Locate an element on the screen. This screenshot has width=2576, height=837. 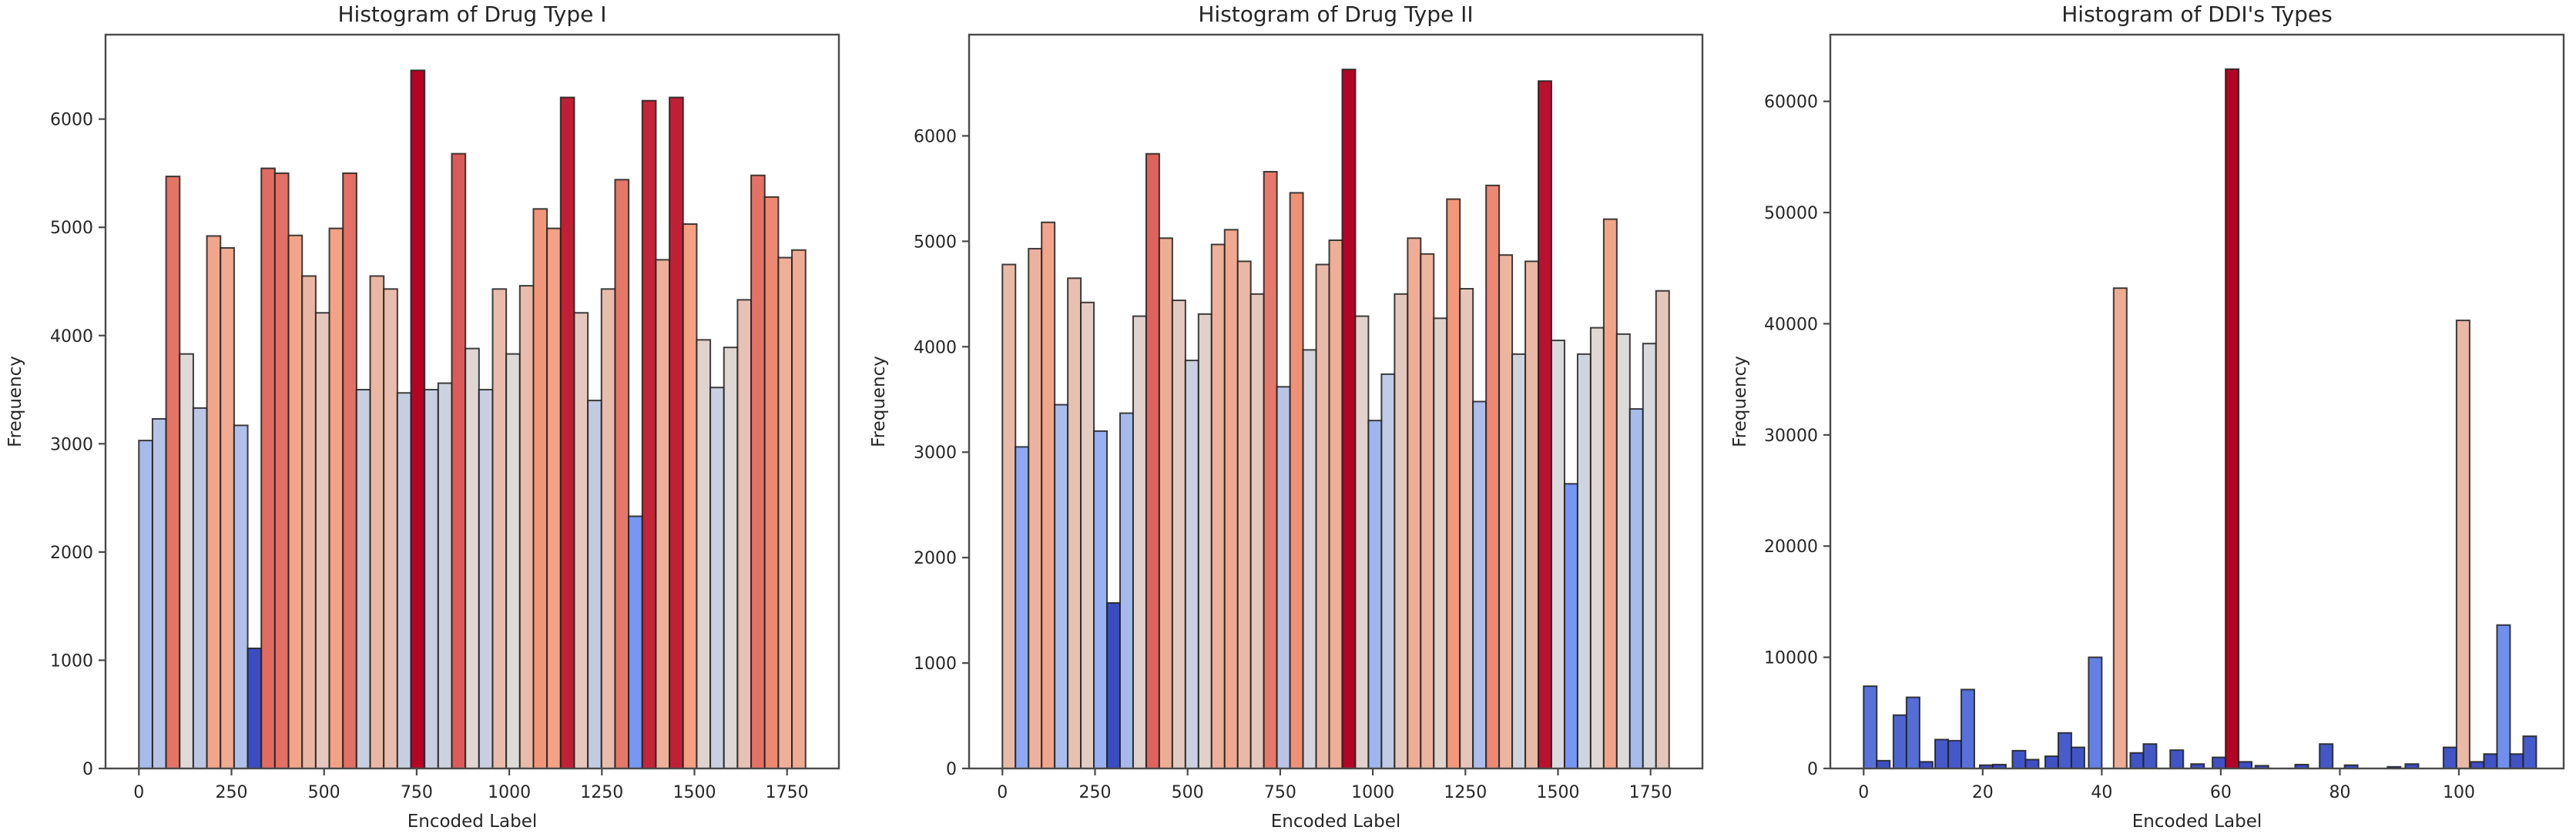
y-axis-label: Frequency is located at coordinates (1740, 401).